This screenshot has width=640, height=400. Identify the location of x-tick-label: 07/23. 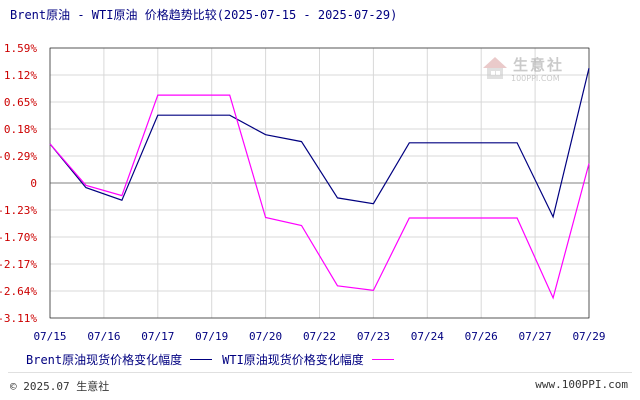
(373, 336).